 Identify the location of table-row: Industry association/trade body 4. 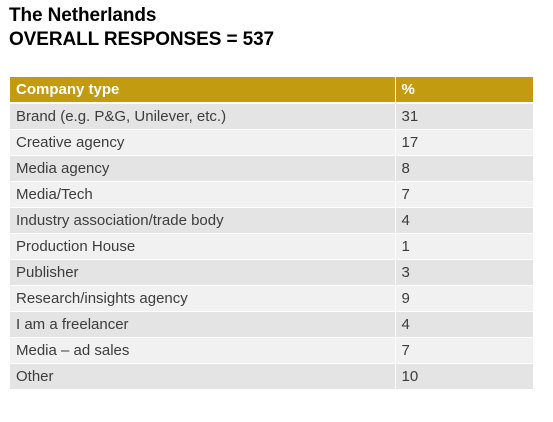
(271, 220).